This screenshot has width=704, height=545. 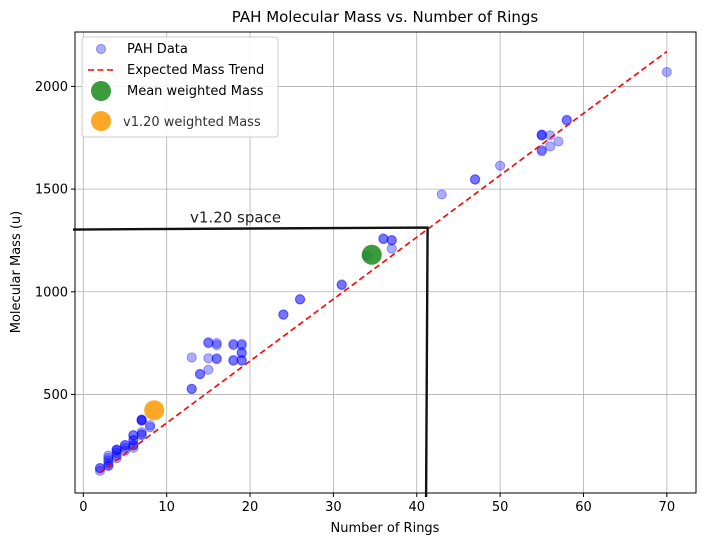 What do you see at coordinates (154, 410) in the screenshot?
I see `v120-weighted-marker` at bounding box center [154, 410].